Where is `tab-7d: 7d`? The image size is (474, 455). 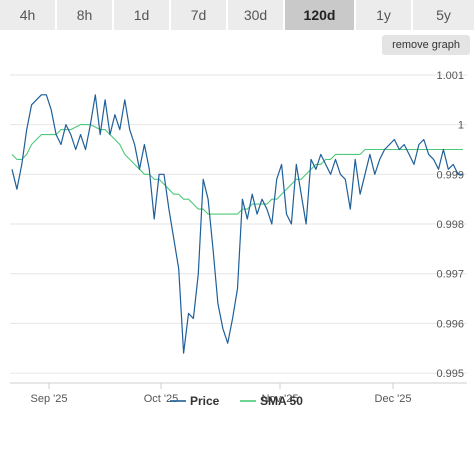 tab-7d: 7d is located at coordinates (199, 15).